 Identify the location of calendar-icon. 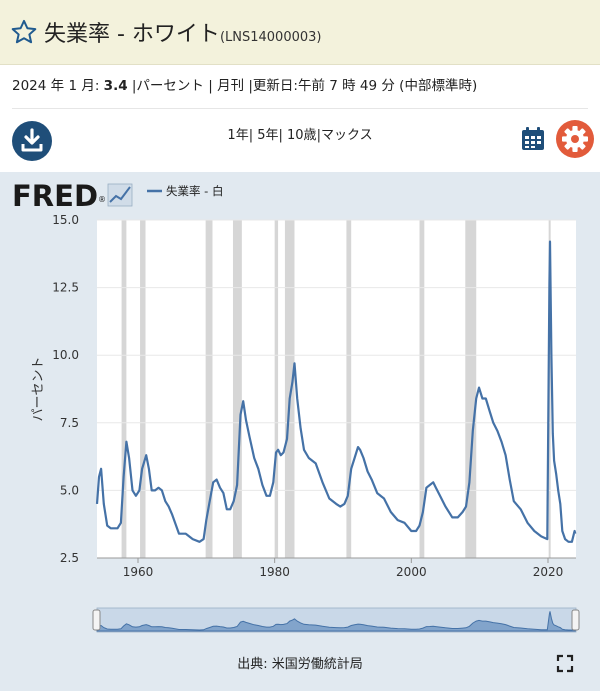
(533, 139).